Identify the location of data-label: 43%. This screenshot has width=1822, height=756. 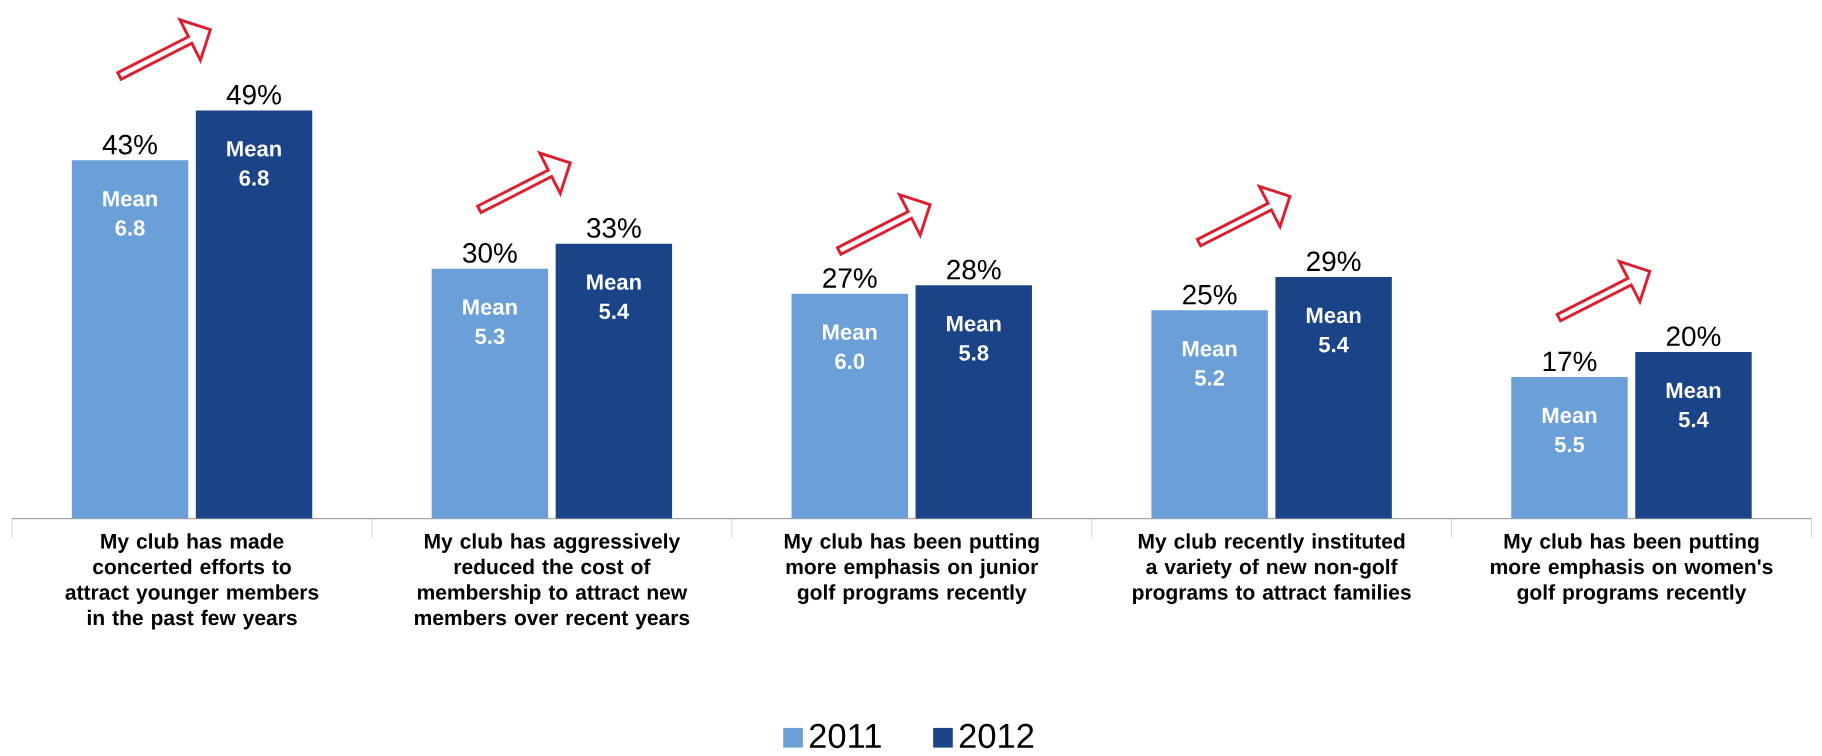
(129, 144).